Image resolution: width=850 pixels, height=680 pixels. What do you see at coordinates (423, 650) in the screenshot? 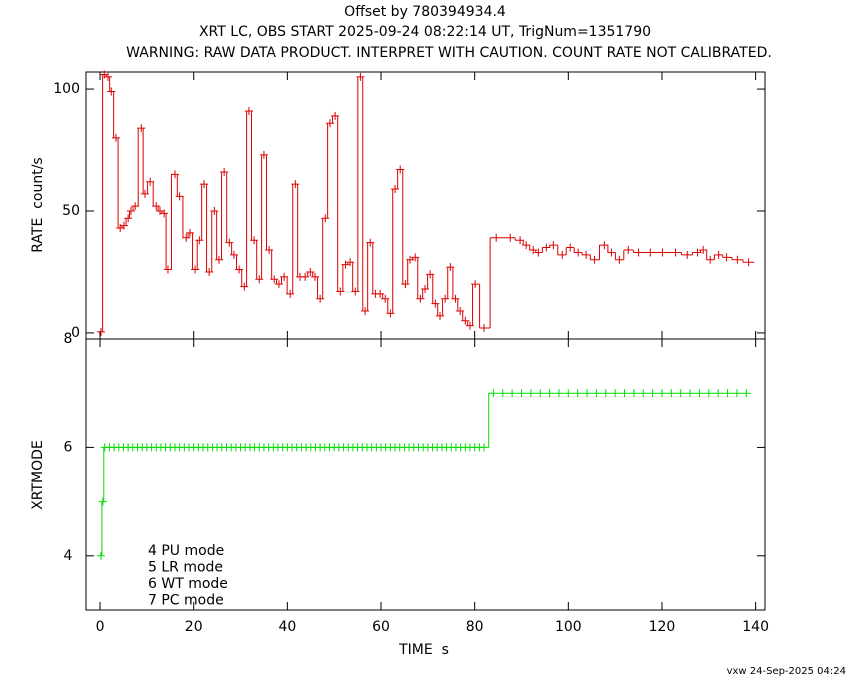
I see `x-axis-label: TIME s` at bounding box center [423, 650].